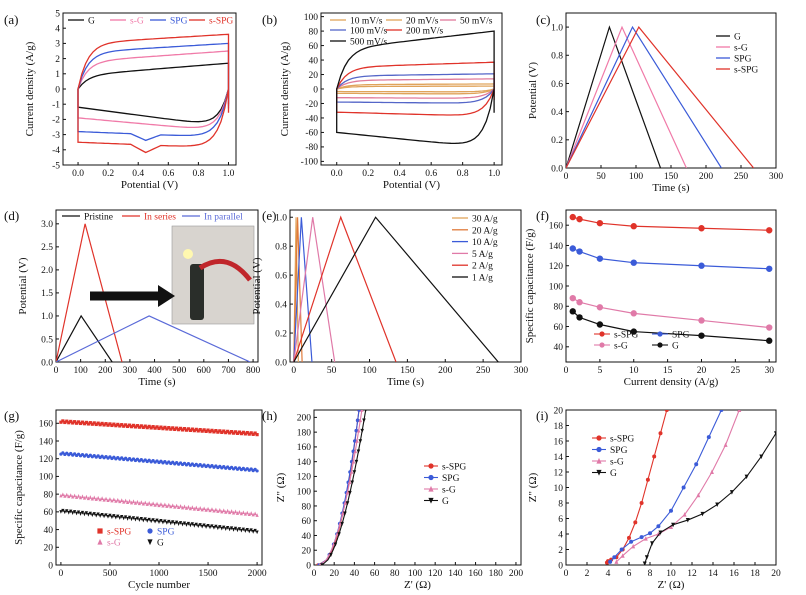 This screenshot has width=806, height=595. Describe the element at coordinates (311, 105) in the screenshot. I see `y-tick-label: -20` at that location.